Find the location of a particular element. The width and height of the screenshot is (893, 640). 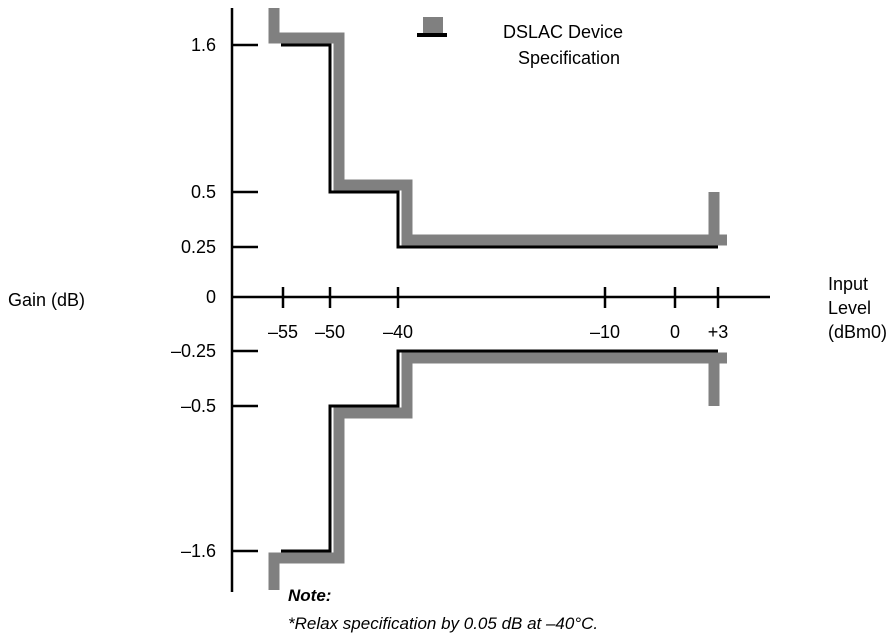

y-tick-label-6: –0.5 is located at coordinates (198, 406).